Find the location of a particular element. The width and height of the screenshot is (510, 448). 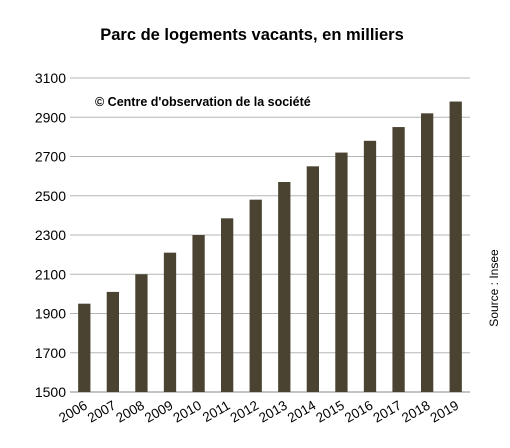

chart-title: Parc de logements vacants, en milliers is located at coordinates (252, 35).